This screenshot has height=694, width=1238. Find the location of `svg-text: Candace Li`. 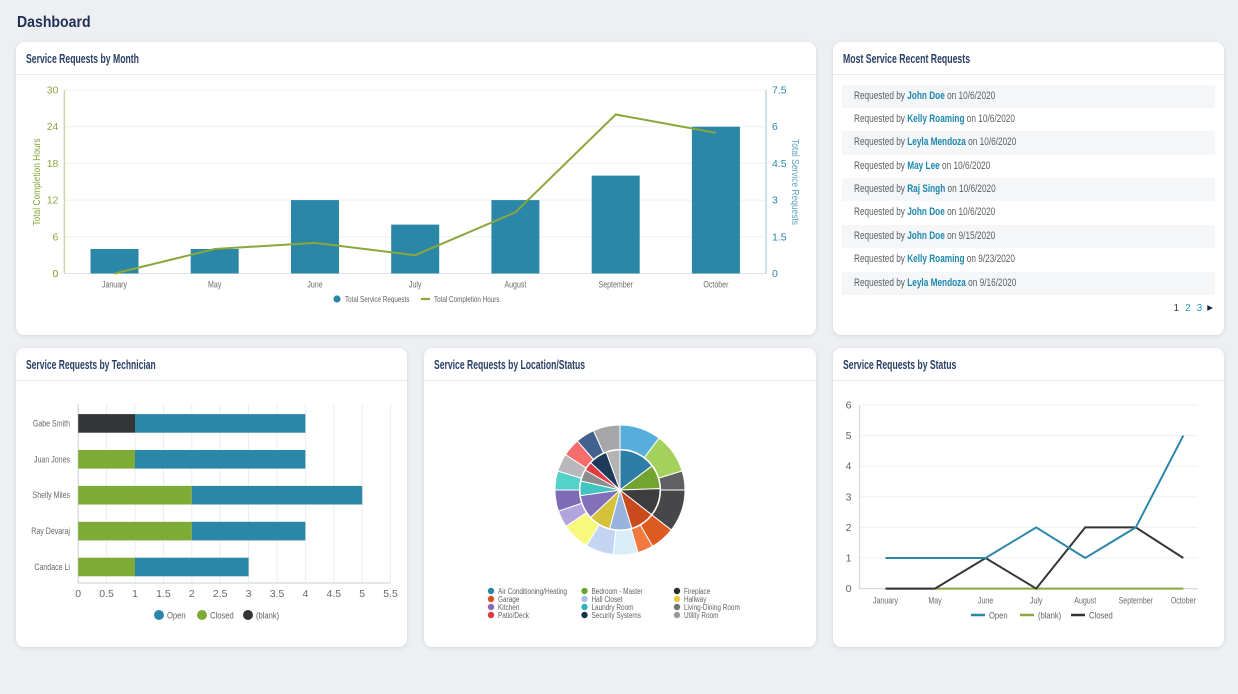

svg-text: Candace Li is located at coordinates (52, 567).